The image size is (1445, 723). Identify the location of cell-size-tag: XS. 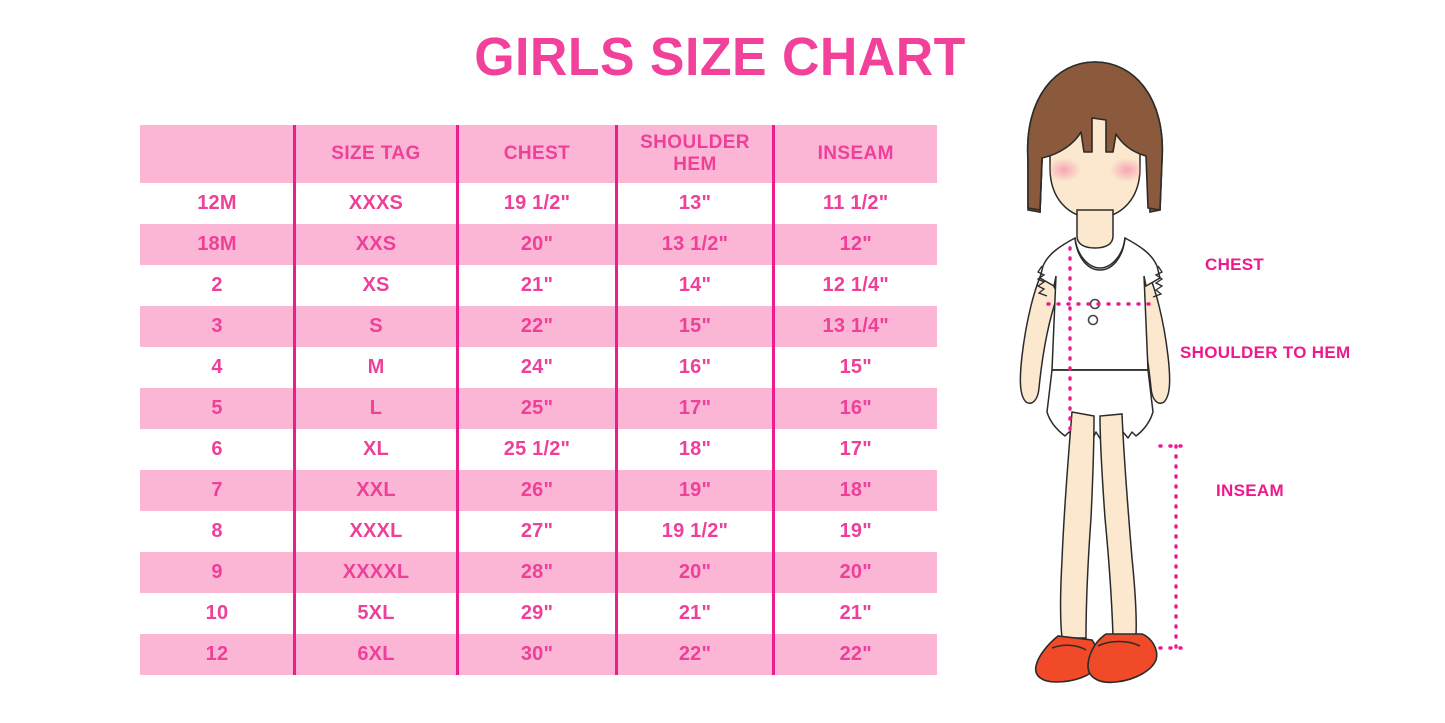
(375, 285).